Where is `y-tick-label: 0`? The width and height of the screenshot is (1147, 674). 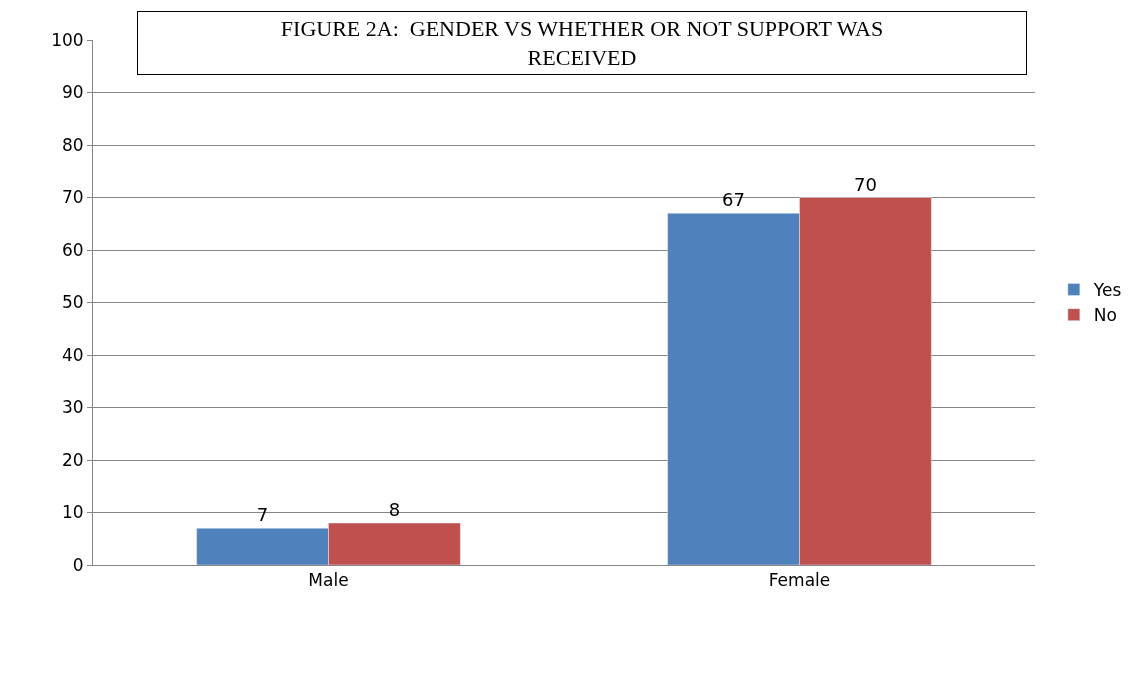
y-tick-label: 0 is located at coordinates (78, 564).